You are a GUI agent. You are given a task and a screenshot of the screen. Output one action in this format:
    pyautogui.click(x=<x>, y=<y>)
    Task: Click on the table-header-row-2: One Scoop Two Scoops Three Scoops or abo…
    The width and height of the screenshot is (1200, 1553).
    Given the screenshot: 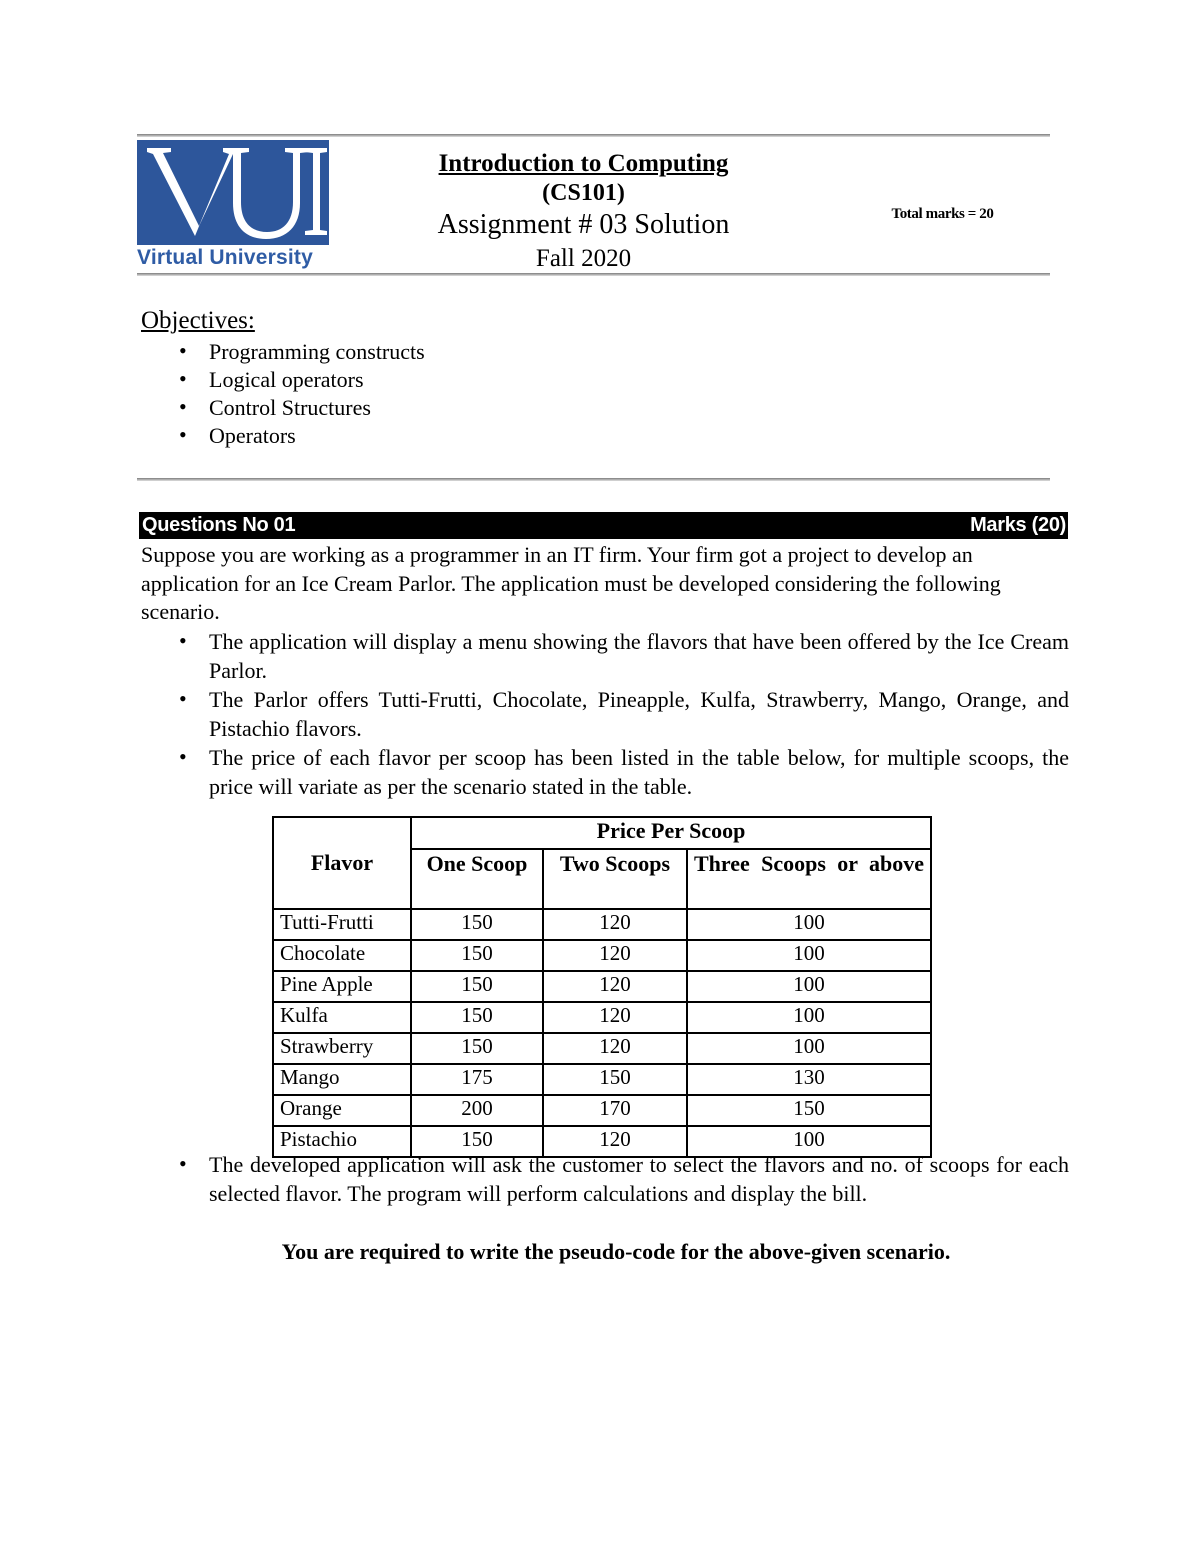 What is the action you would take?
    pyautogui.click(x=602, y=879)
    